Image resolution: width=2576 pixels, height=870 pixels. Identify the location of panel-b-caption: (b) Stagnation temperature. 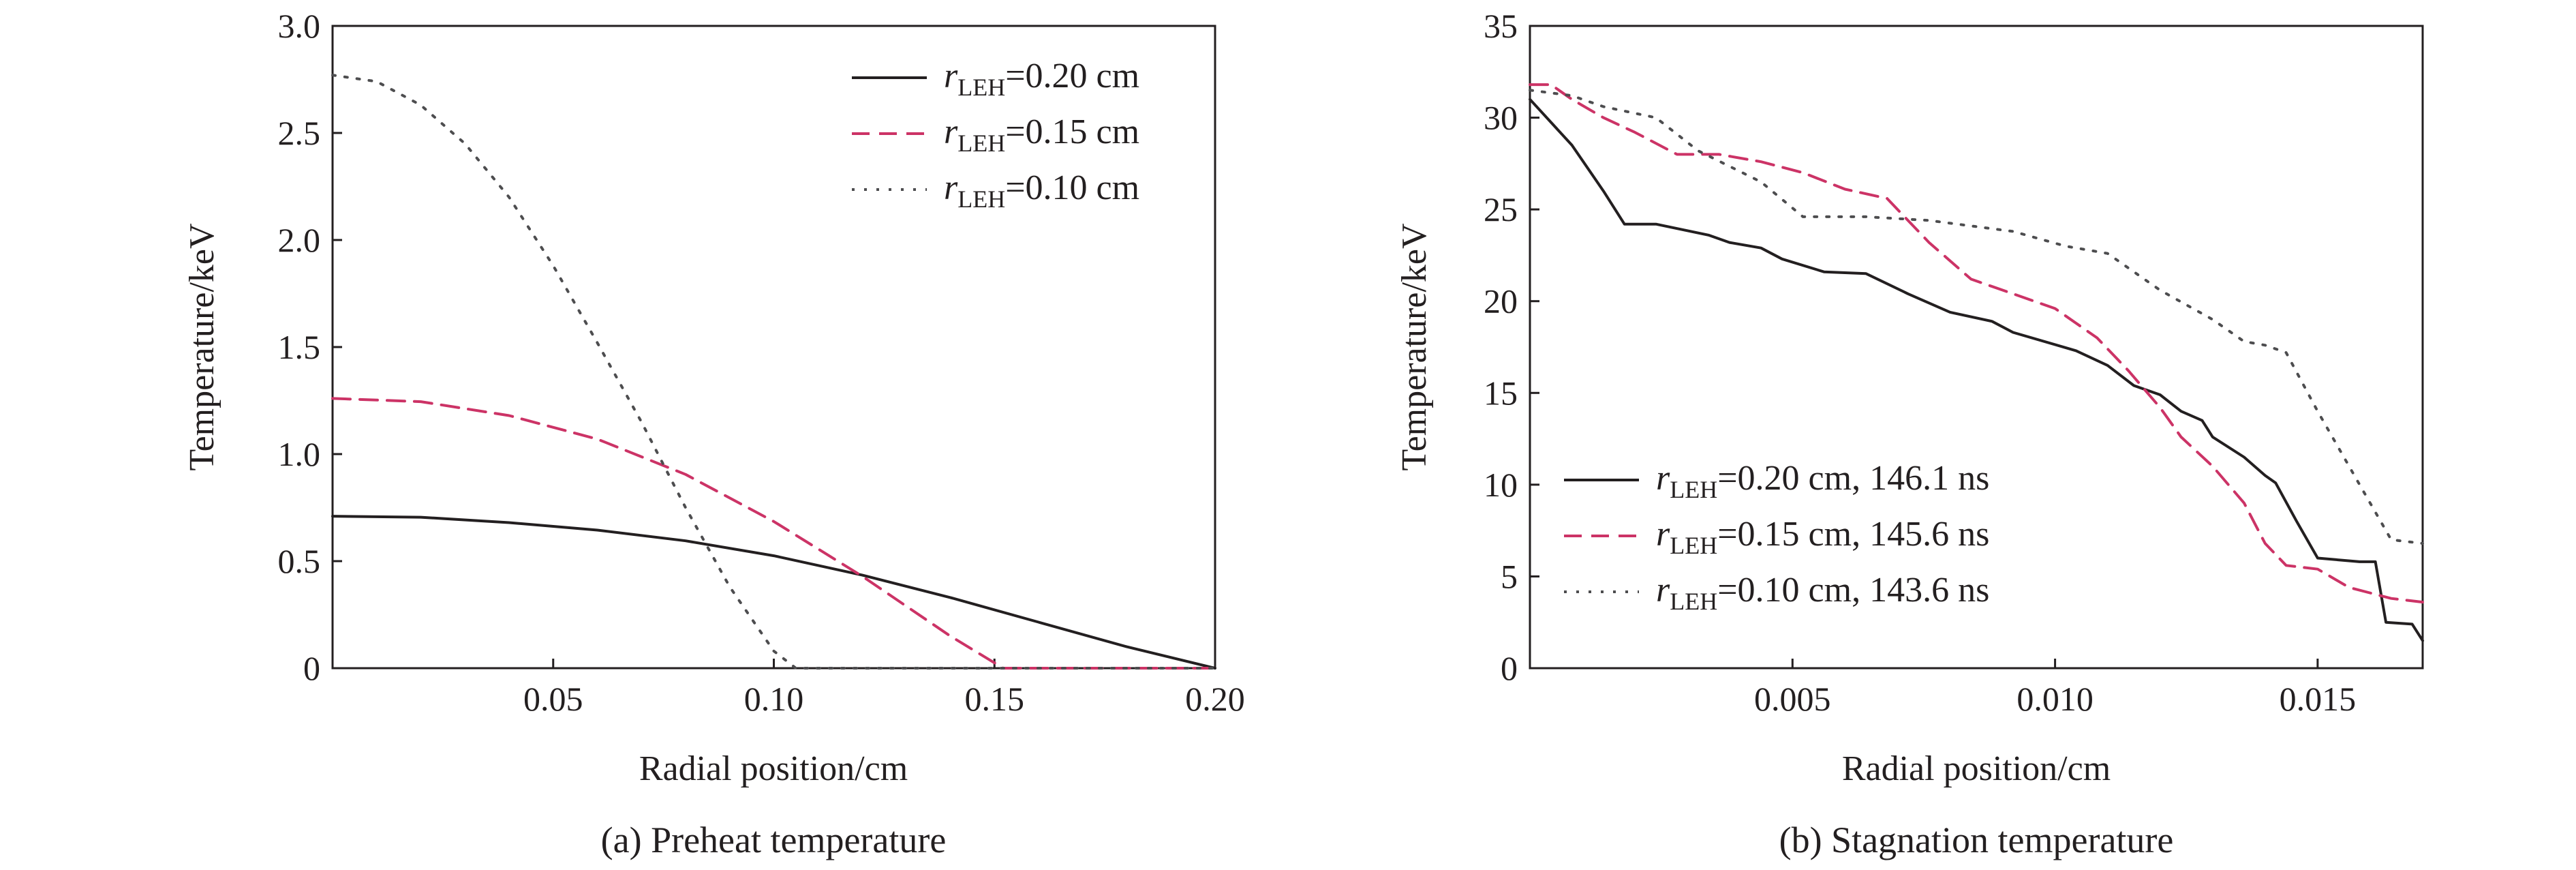
(1976, 840).